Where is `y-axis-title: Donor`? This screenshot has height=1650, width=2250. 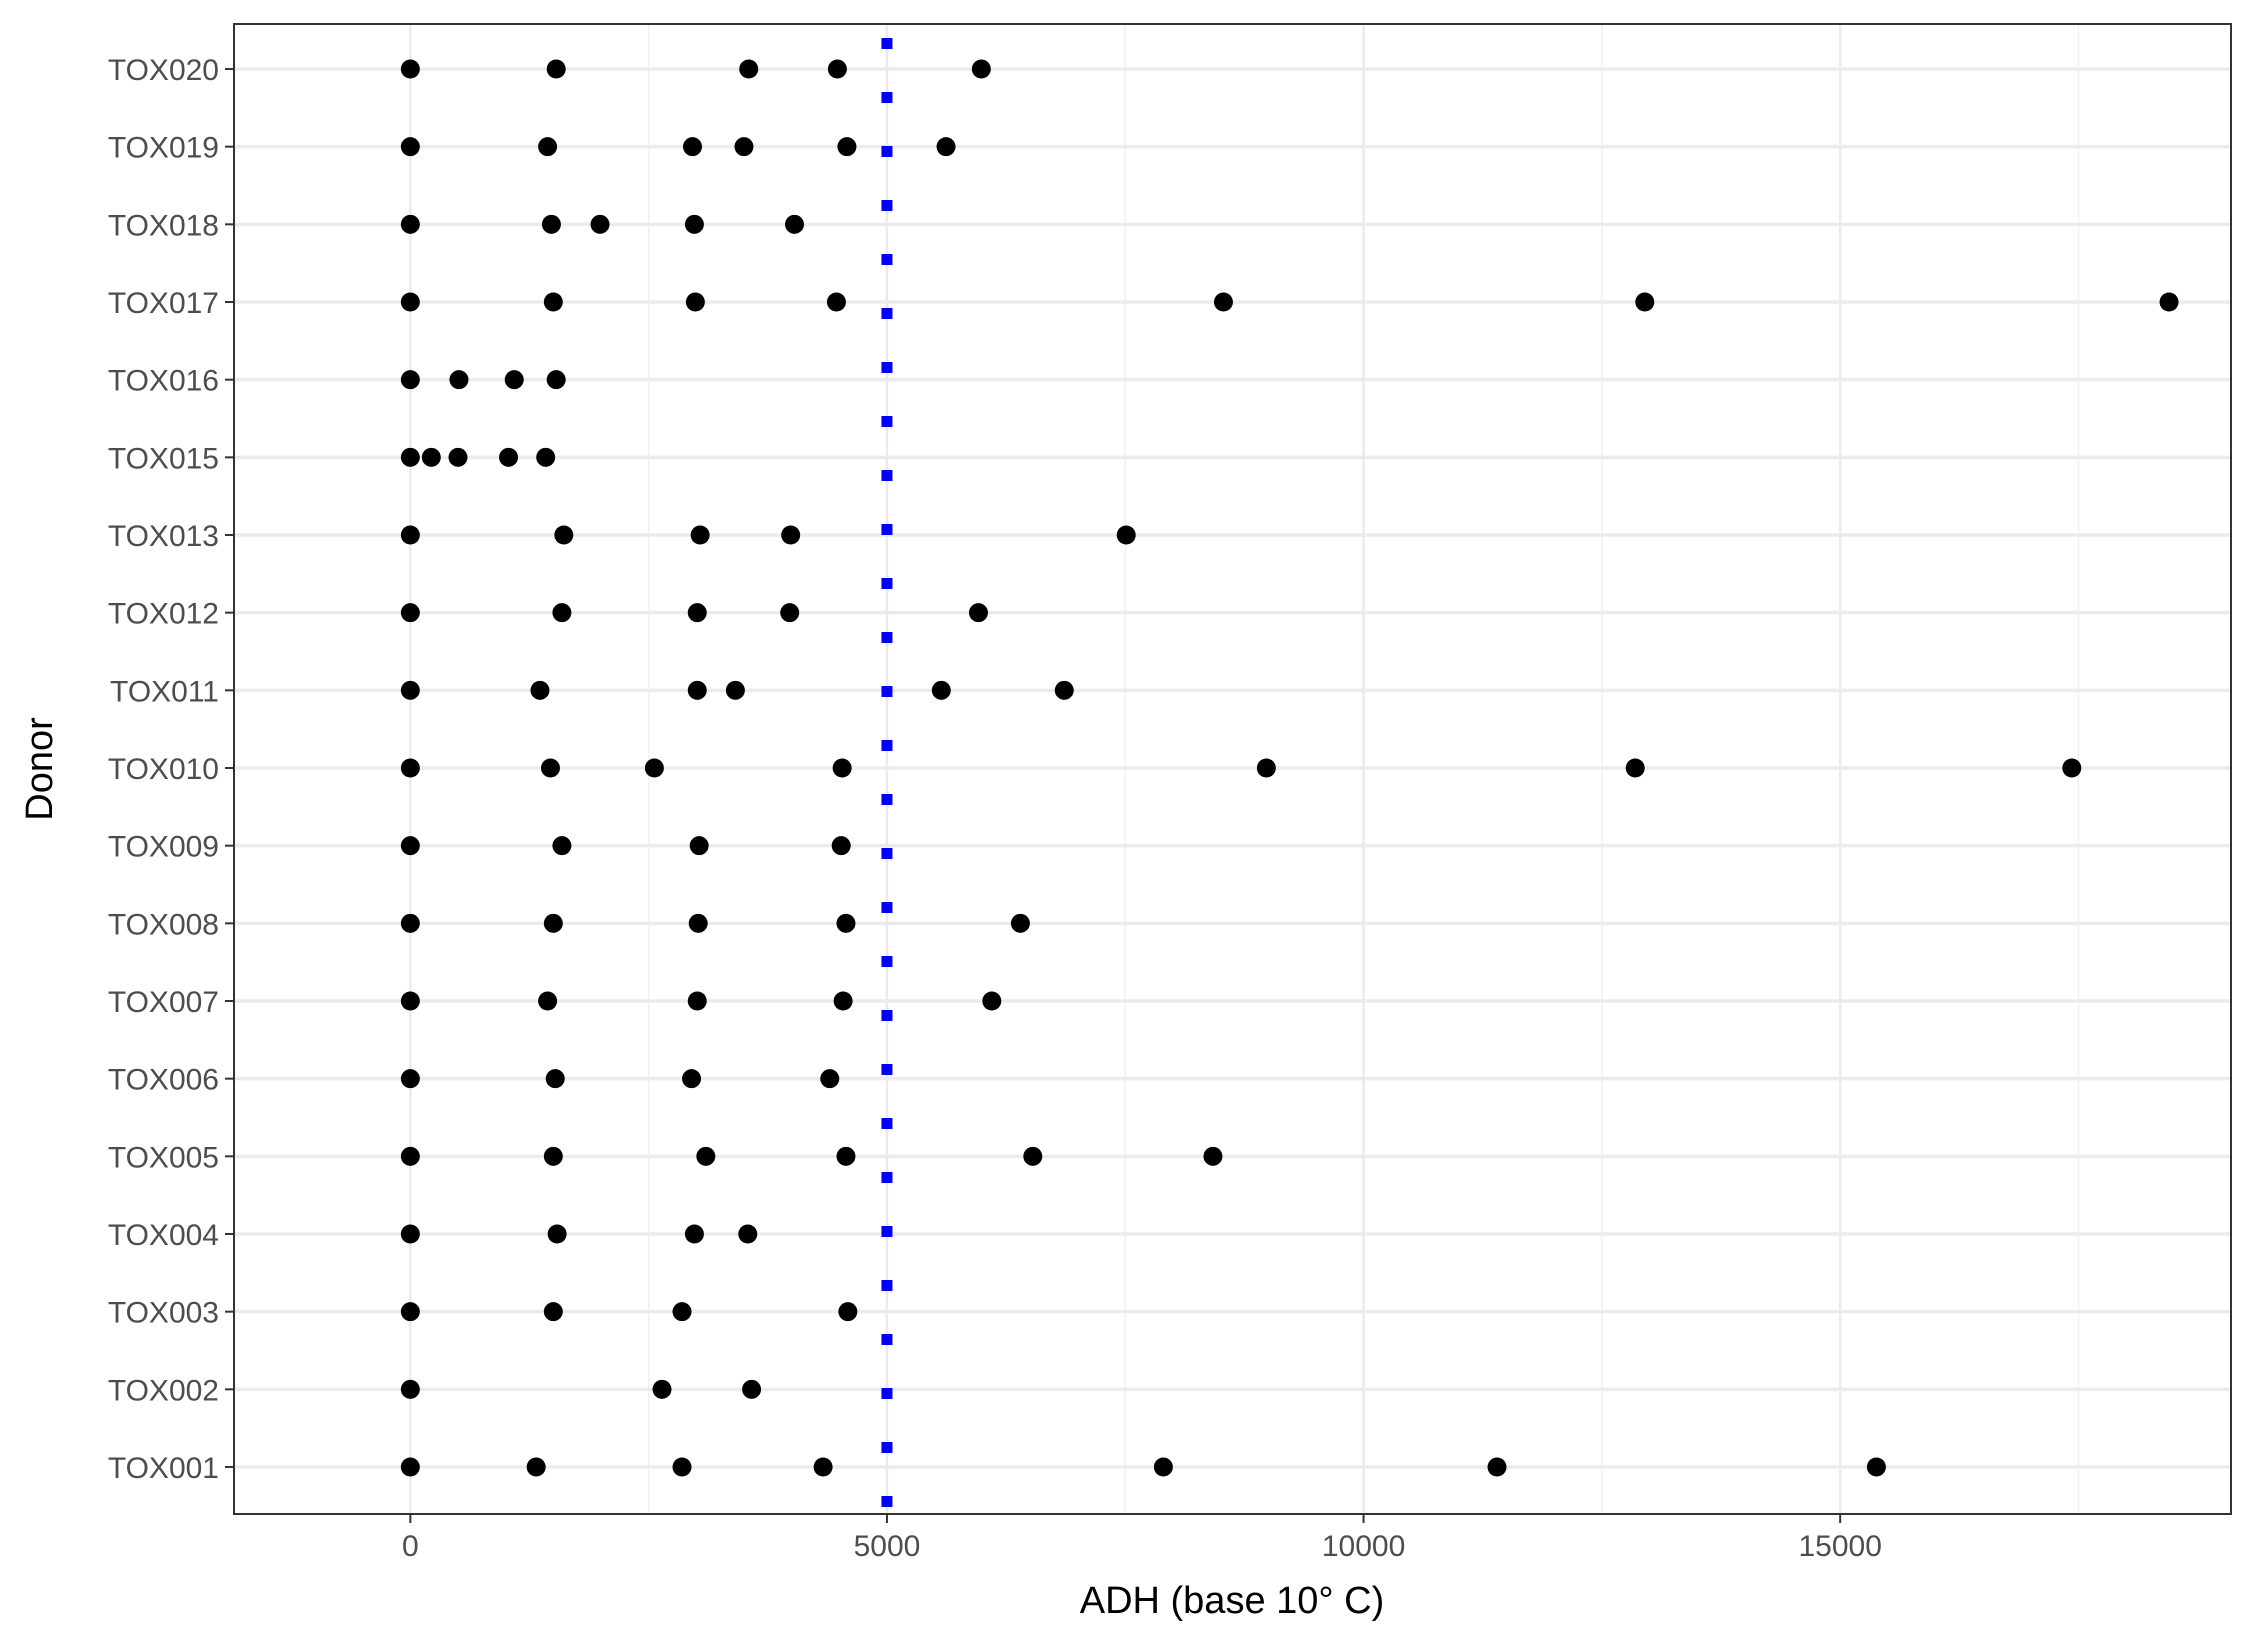 y-axis-title: Donor is located at coordinates (40, 769).